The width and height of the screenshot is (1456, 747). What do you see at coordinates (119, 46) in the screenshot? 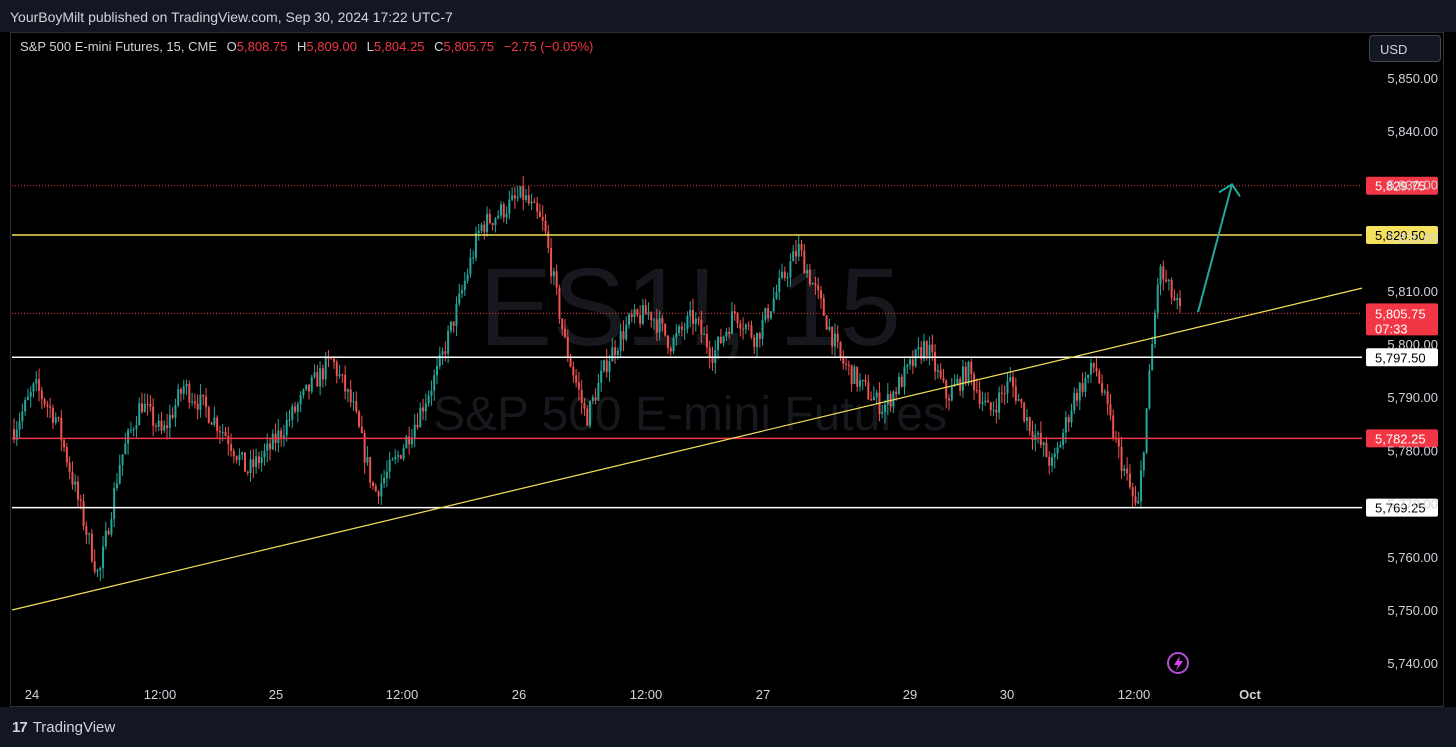
I see `symbol-description: S&P 500 E-mini Futures, 15, CME` at bounding box center [119, 46].